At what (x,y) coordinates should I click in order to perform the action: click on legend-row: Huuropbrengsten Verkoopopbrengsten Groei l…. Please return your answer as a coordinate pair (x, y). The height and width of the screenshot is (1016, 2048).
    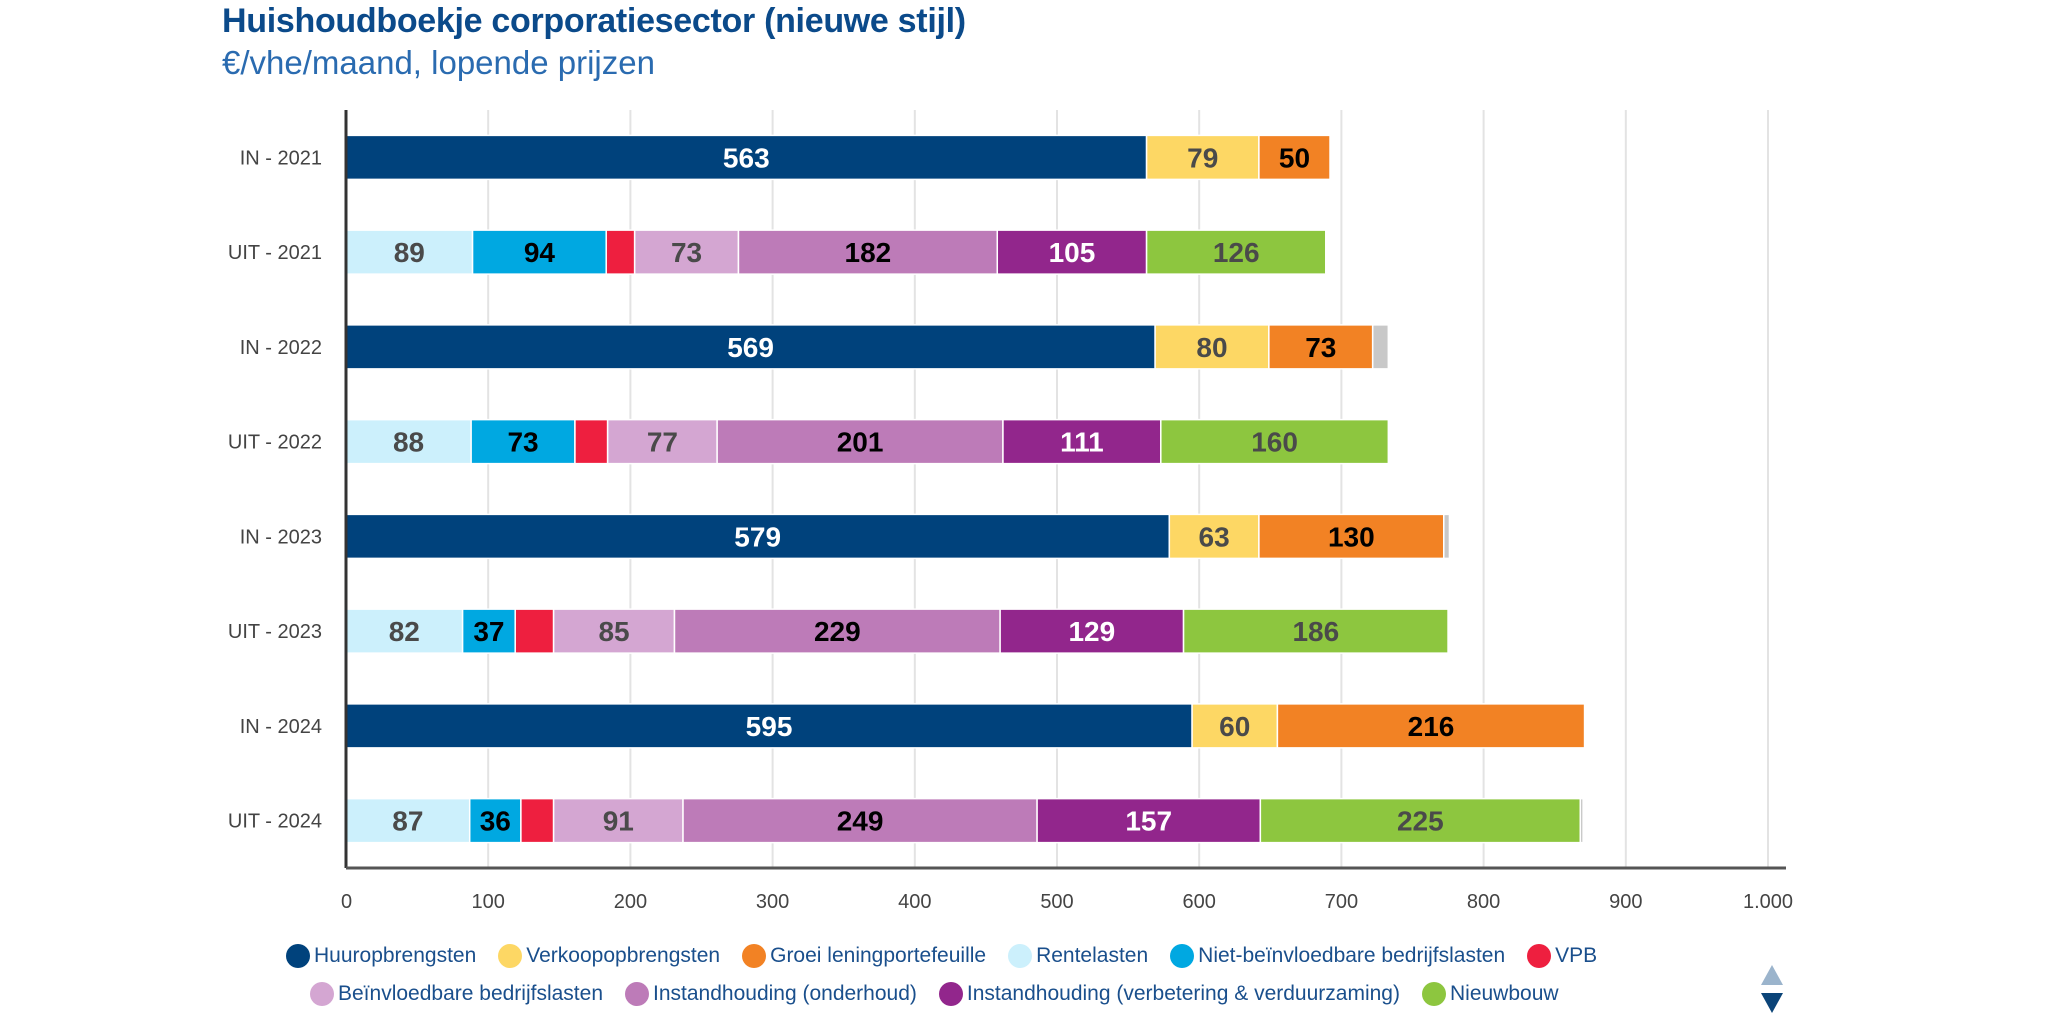
    Looking at the image, I should click on (941, 956).